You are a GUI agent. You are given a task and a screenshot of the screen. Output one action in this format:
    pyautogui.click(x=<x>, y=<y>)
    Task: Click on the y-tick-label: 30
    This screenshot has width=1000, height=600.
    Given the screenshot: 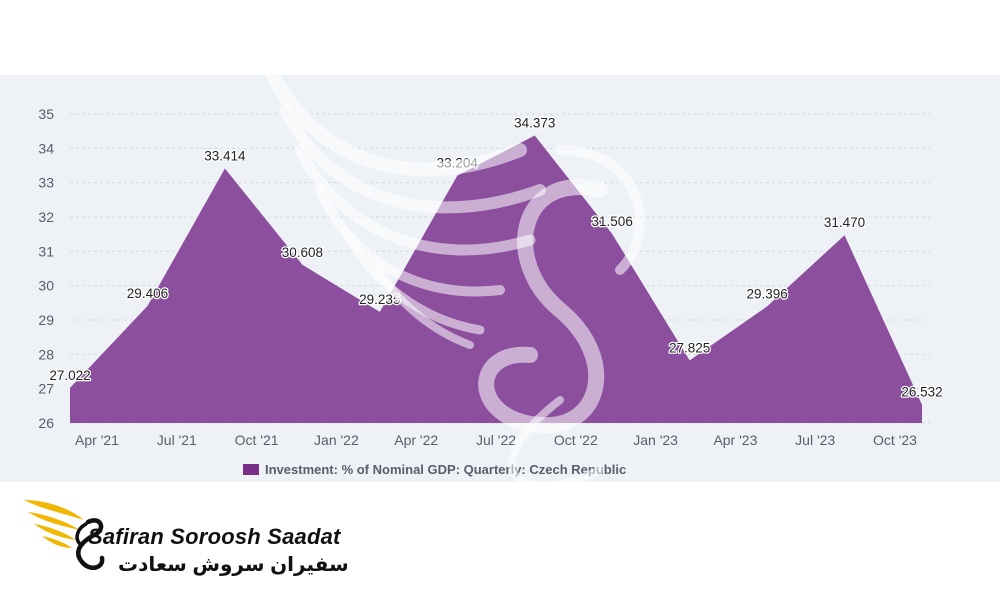 What is the action you would take?
    pyautogui.click(x=46, y=286)
    